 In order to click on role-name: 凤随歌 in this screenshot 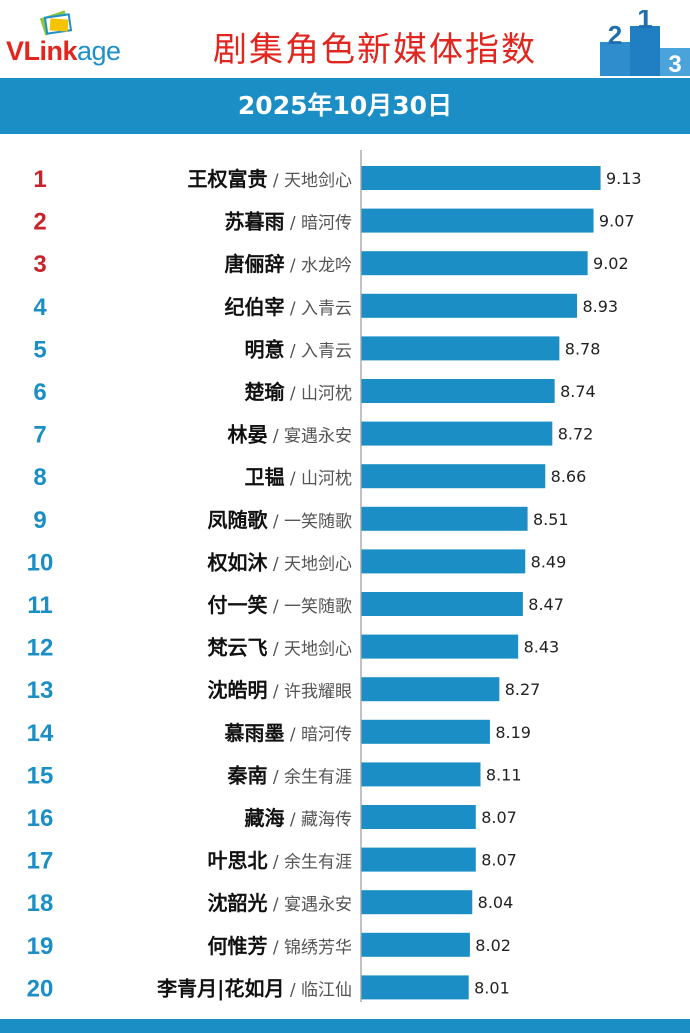, I will do `click(237, 520)`.